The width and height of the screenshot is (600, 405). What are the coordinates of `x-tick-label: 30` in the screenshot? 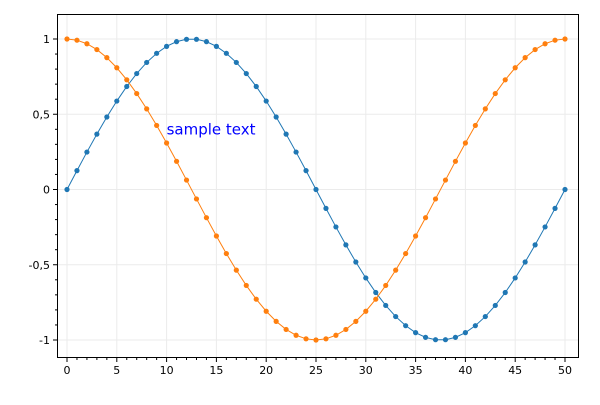 It's located at (366, 370).